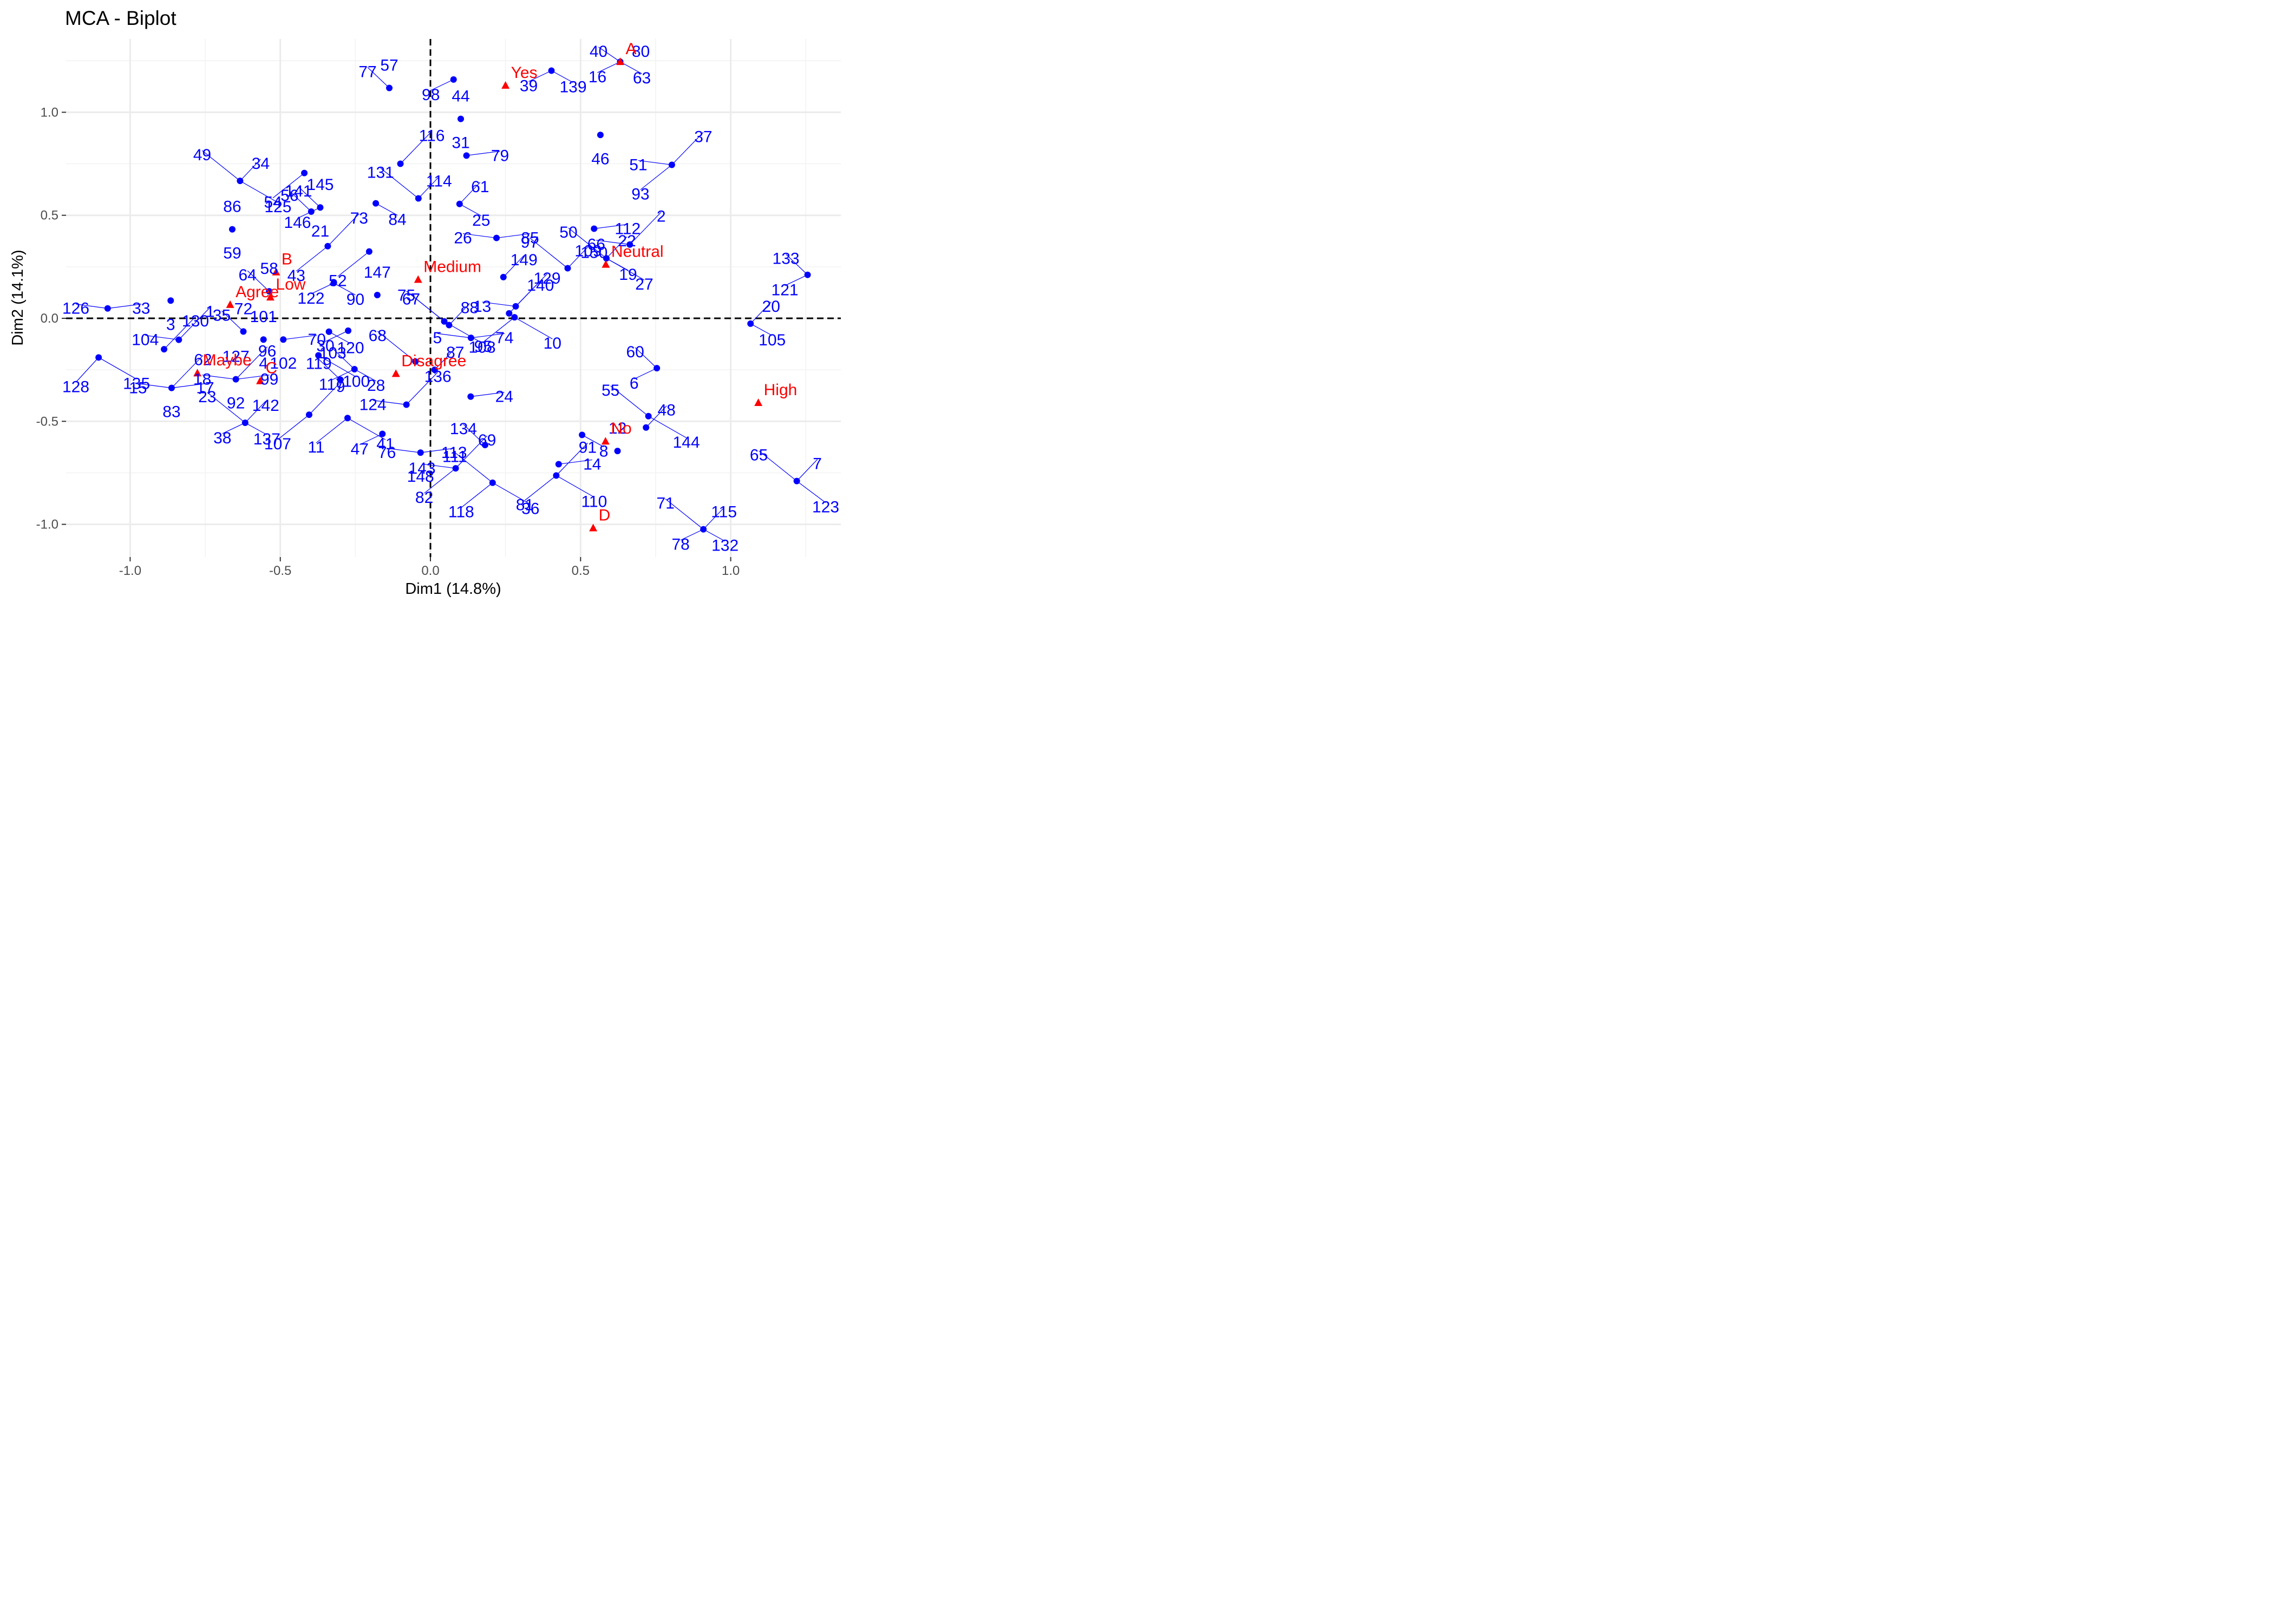  Describe the element at coordinates (296, 276) in the screenshot. I see `individual-label: 43` at that location.